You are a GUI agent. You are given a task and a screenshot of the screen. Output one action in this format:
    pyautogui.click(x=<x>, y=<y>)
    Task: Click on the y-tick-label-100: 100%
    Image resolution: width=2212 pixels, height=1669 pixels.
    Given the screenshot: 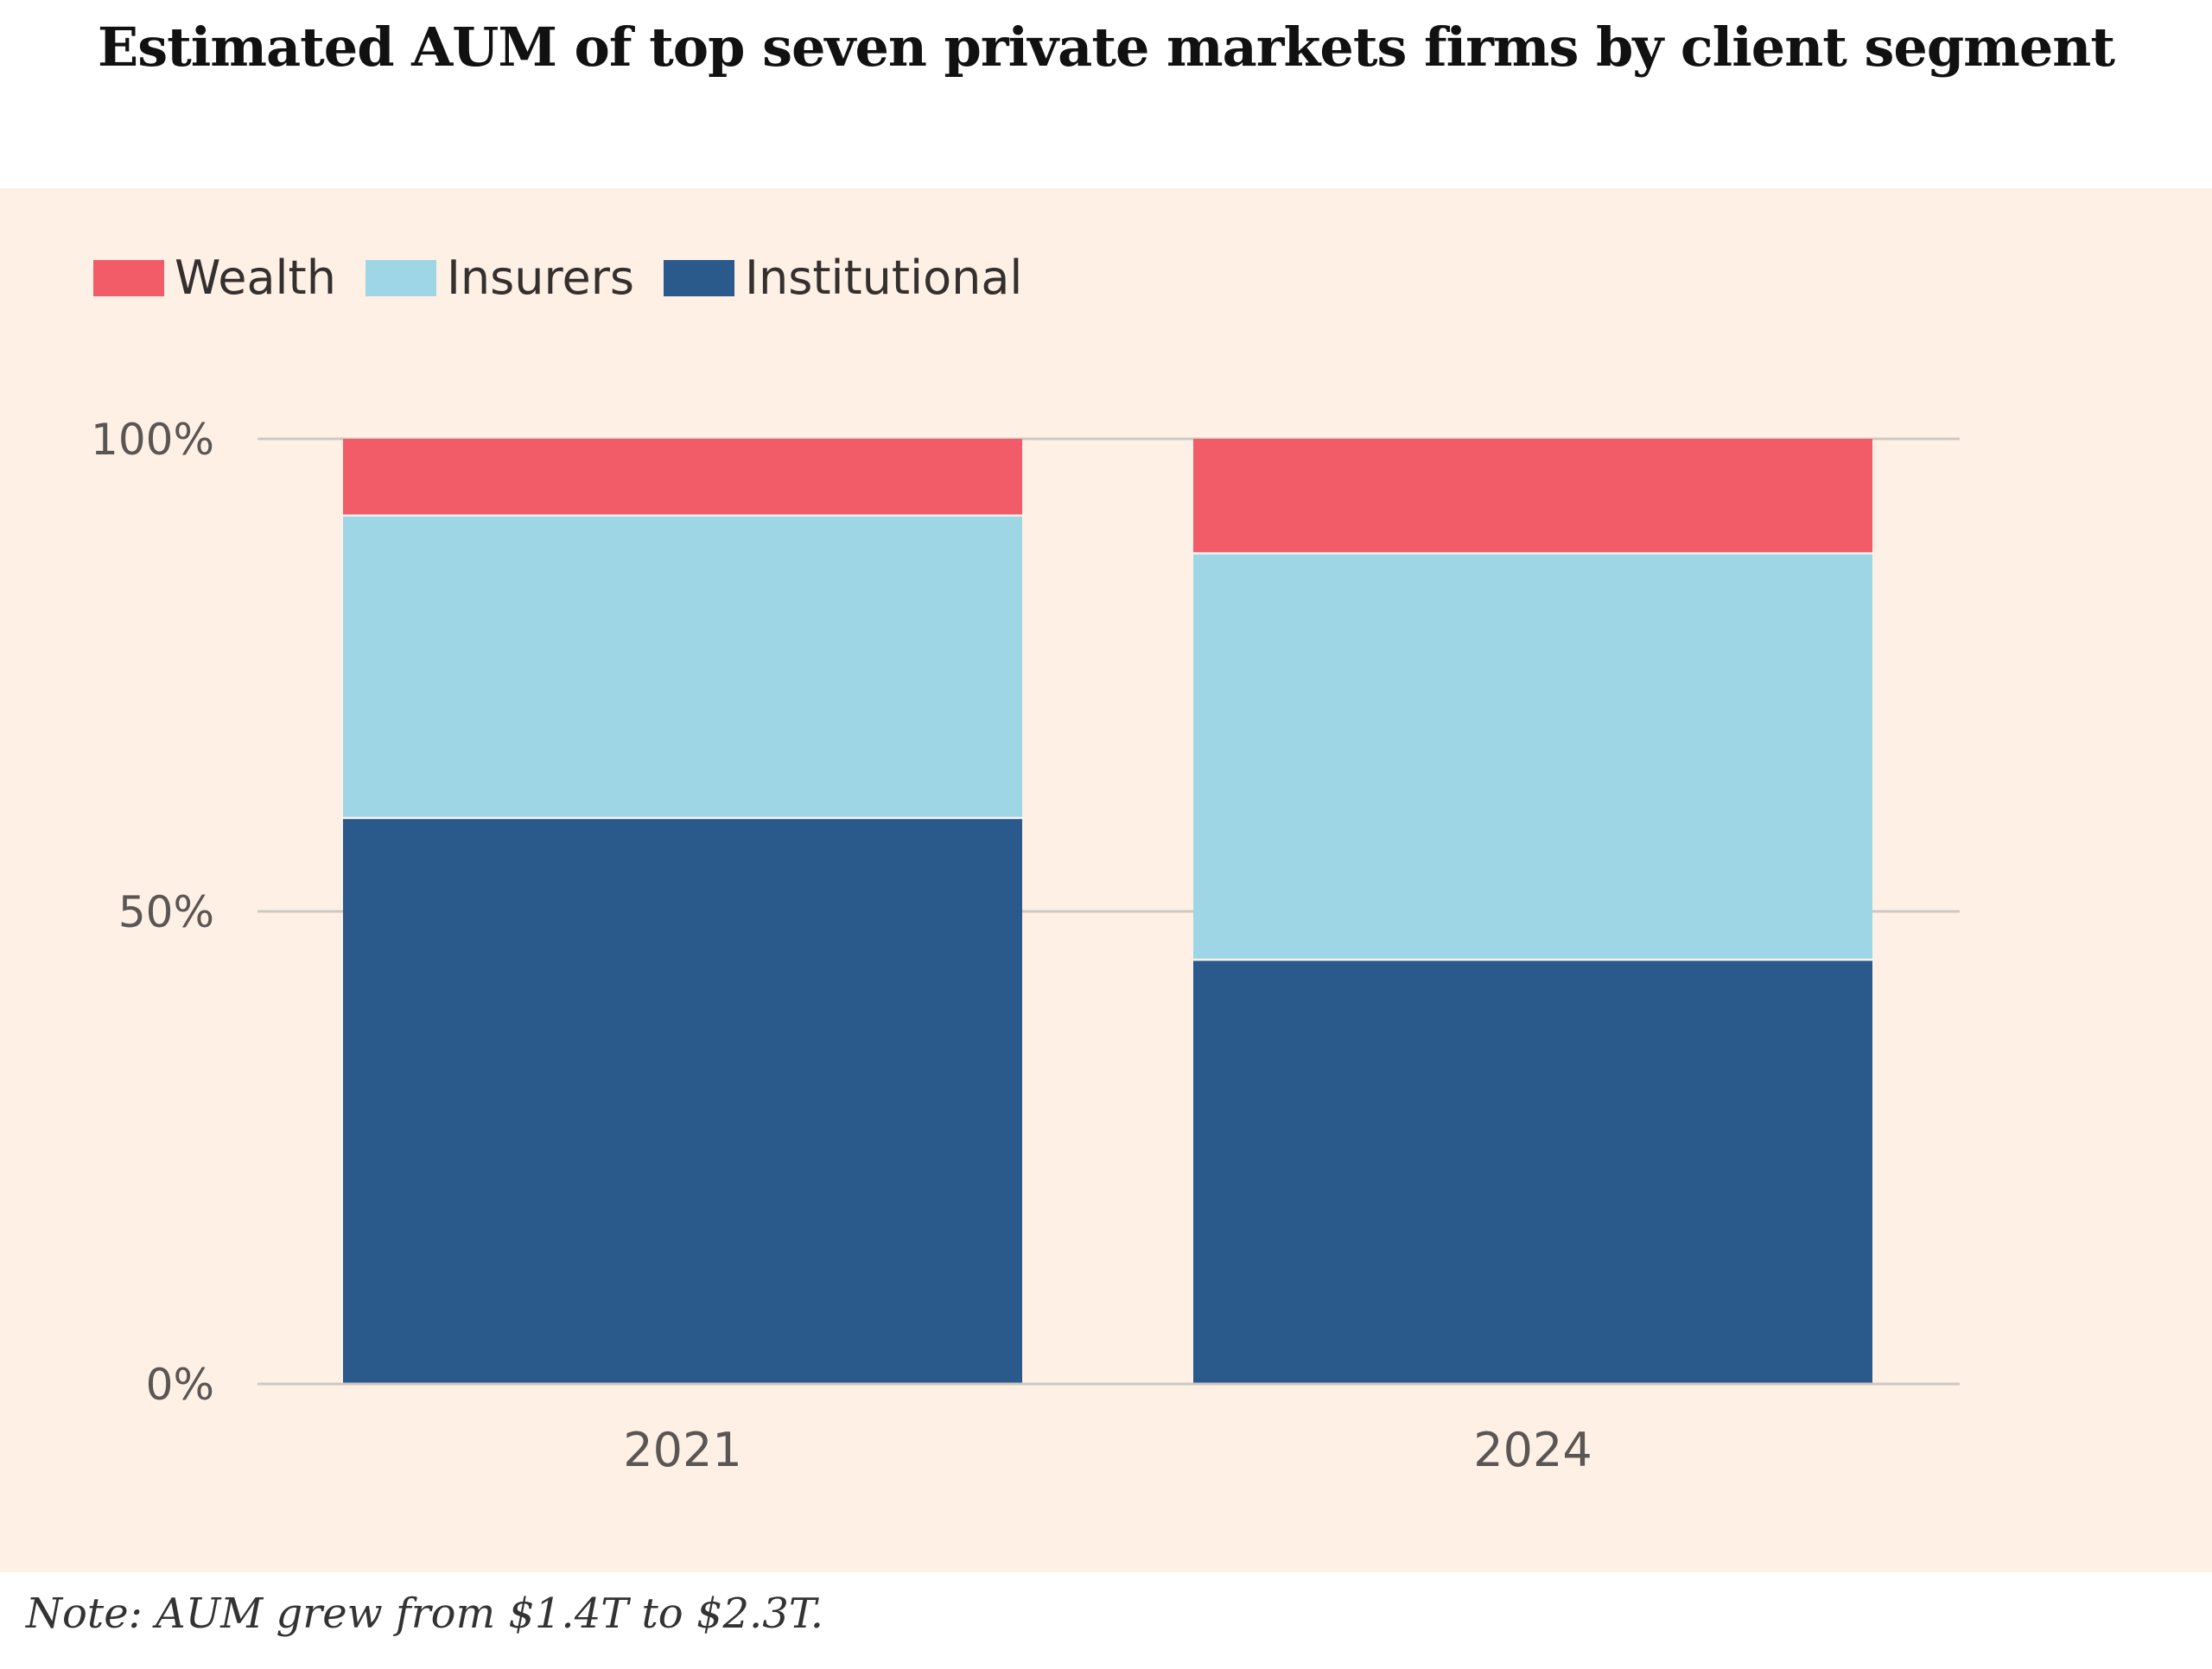 What is the action you would take?
    pyautogui.click(x=152, y=440)
    